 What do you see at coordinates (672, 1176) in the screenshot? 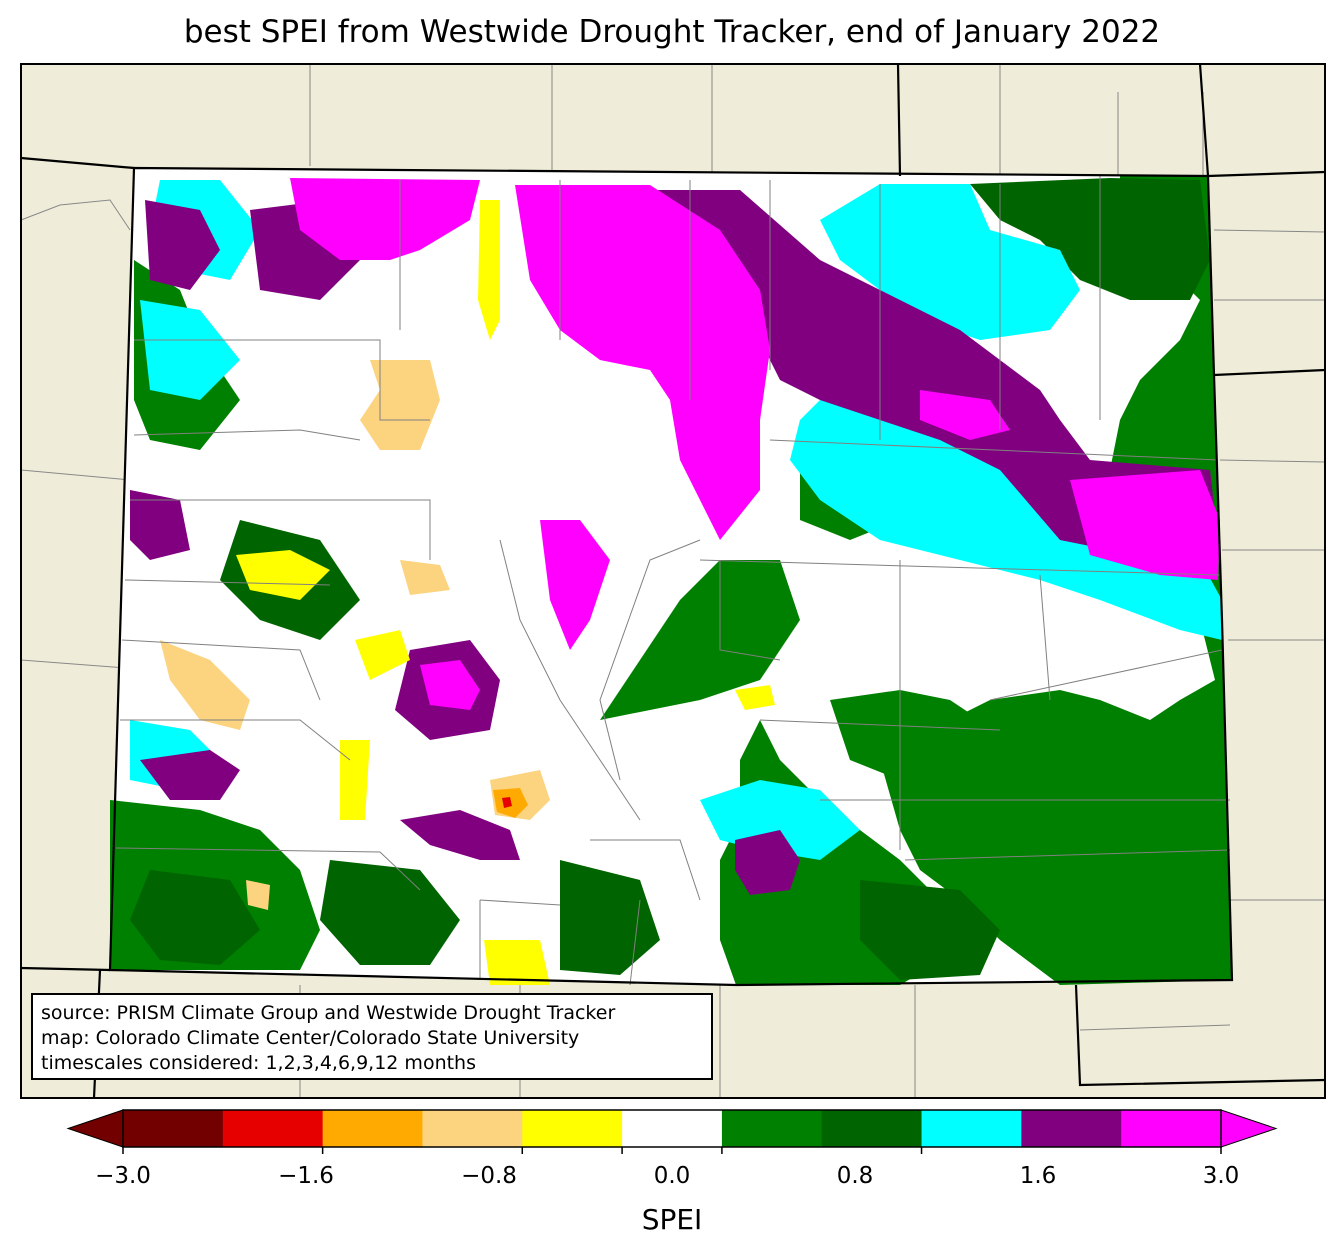
I see `colorbar-tick-label: 0.0` at bounding box center [672, 1176].